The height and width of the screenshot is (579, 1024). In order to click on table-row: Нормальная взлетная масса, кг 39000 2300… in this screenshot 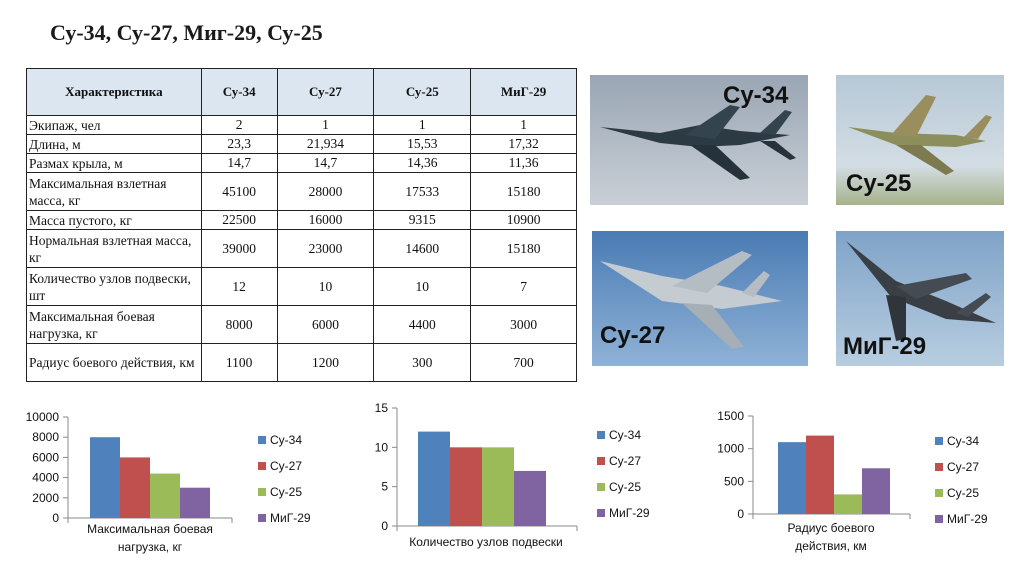, I will do `click(301, 248)`.